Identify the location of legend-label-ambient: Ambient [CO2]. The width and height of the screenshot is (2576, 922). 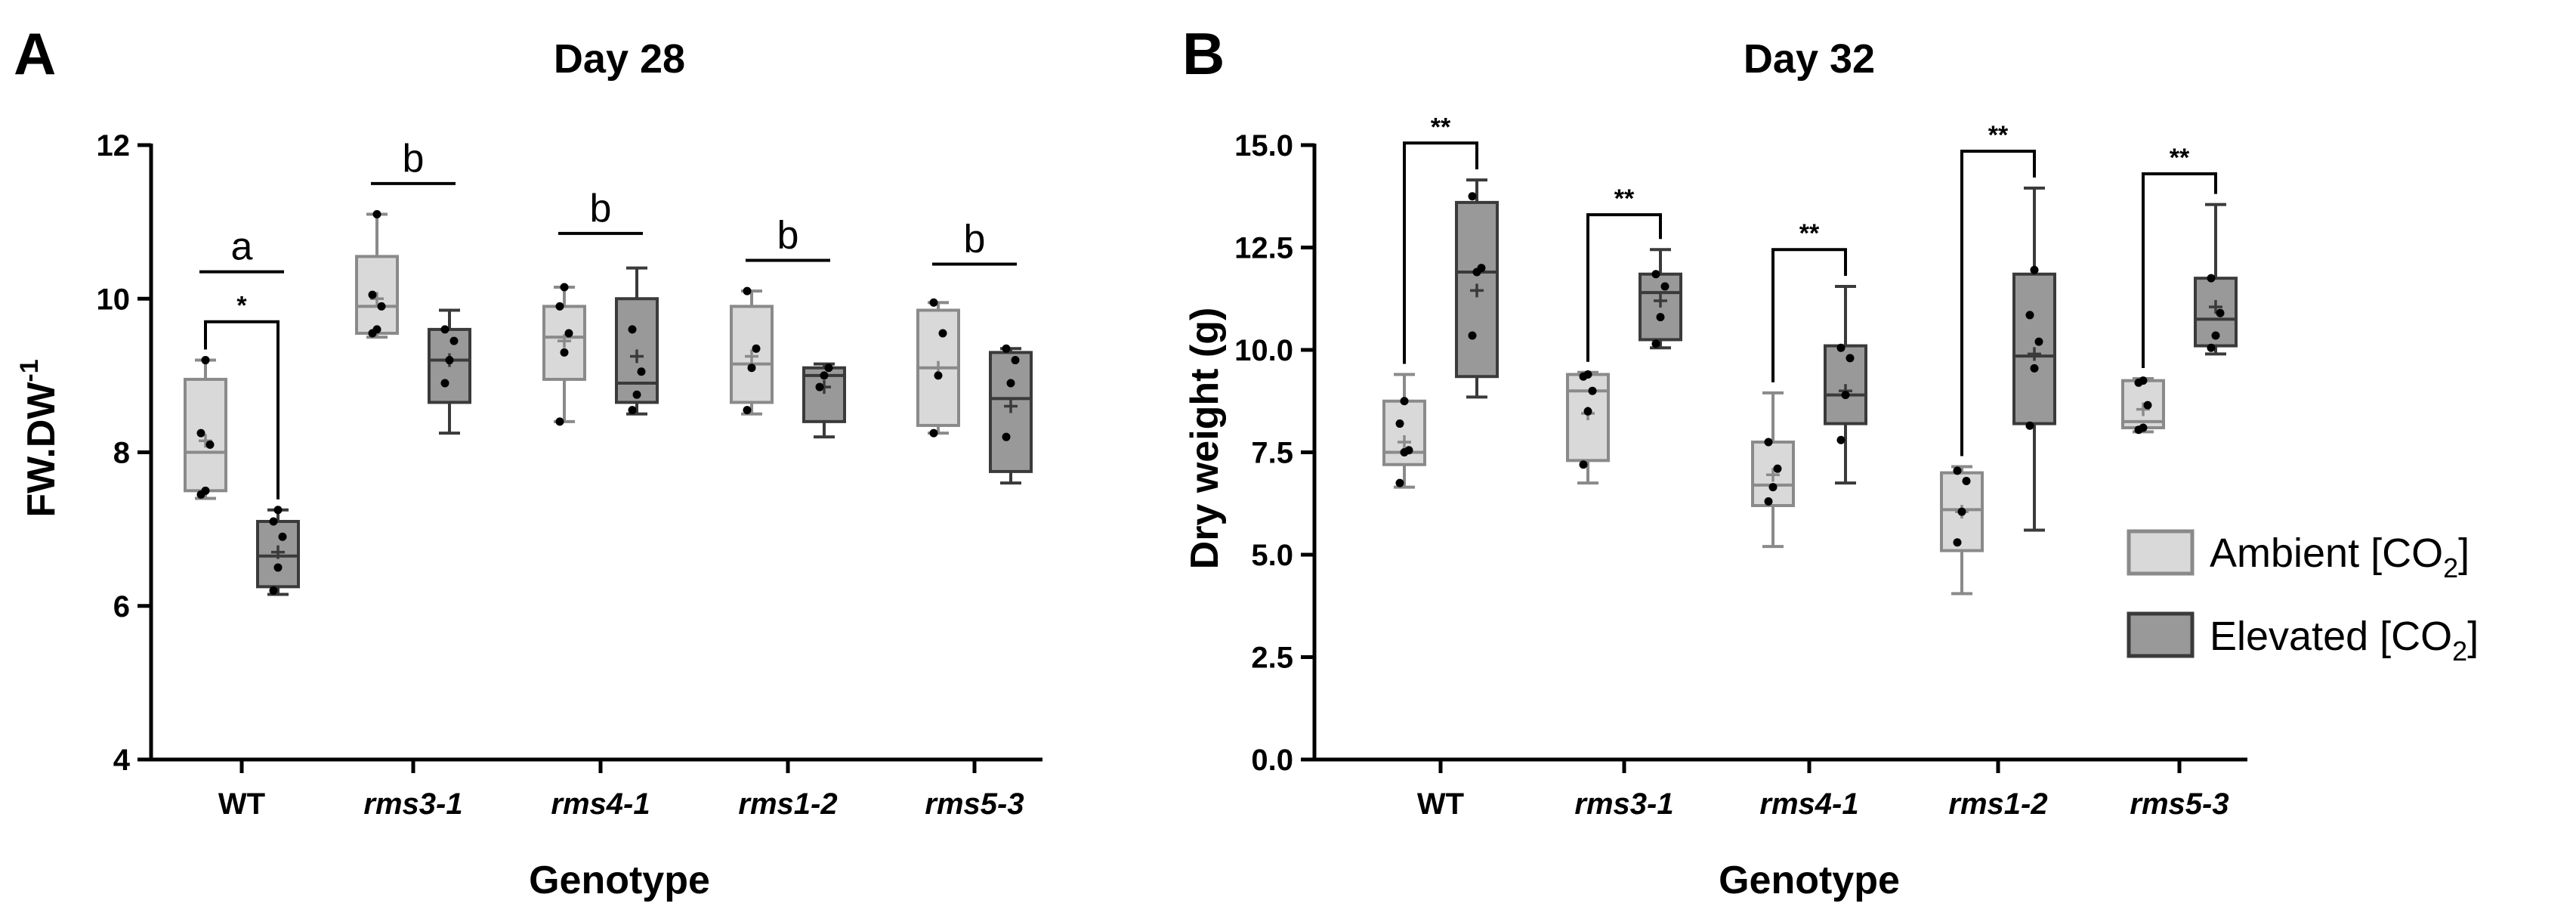
(2339, 557).